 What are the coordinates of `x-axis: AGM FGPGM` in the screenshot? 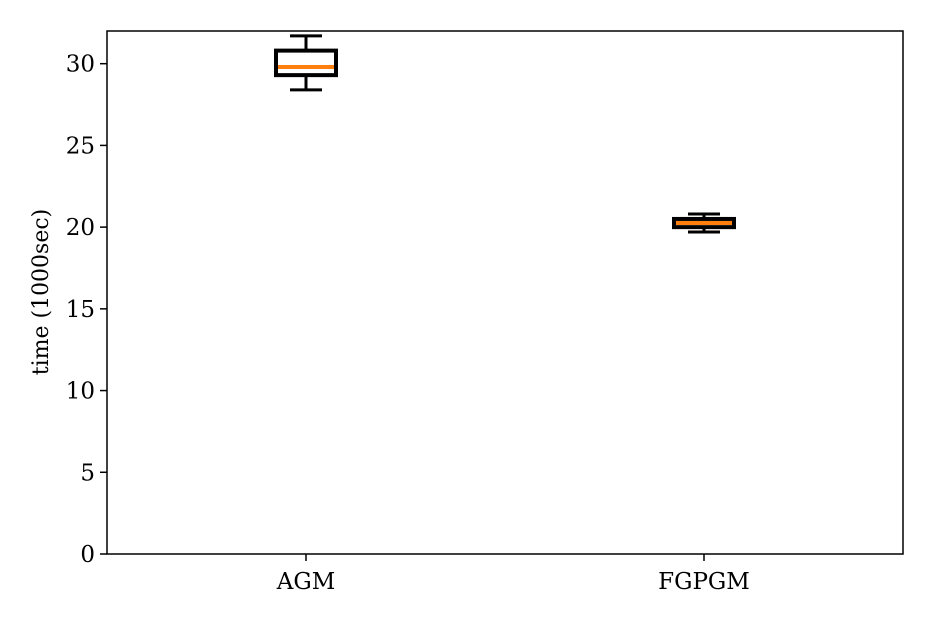 It's located at (513, 574).